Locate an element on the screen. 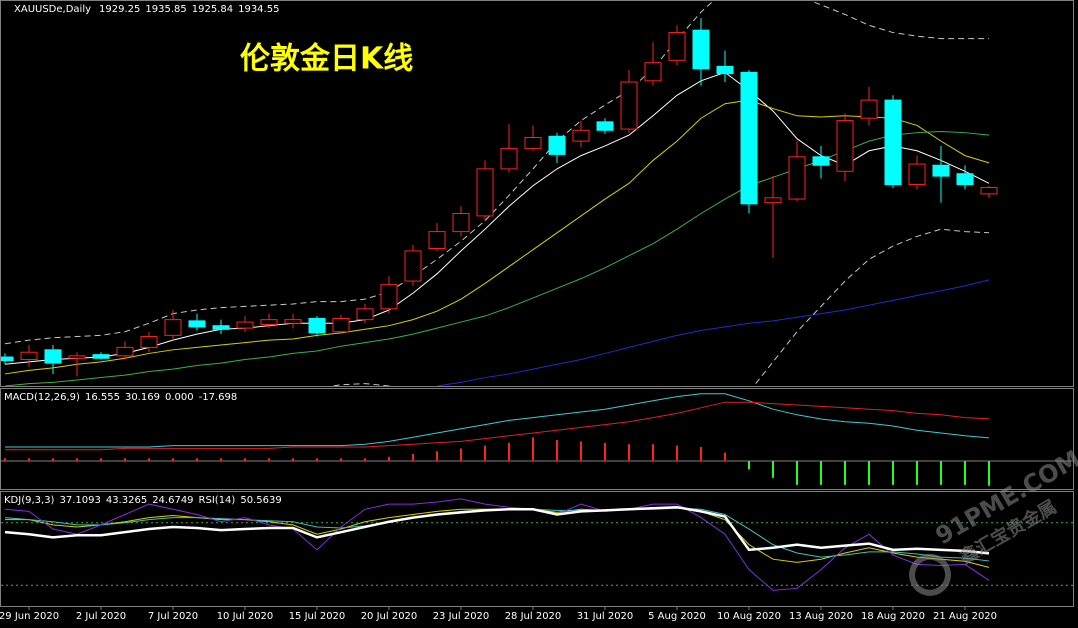  x-tick-label: 29 Jun 2020 is located at coordinates (29, 616).